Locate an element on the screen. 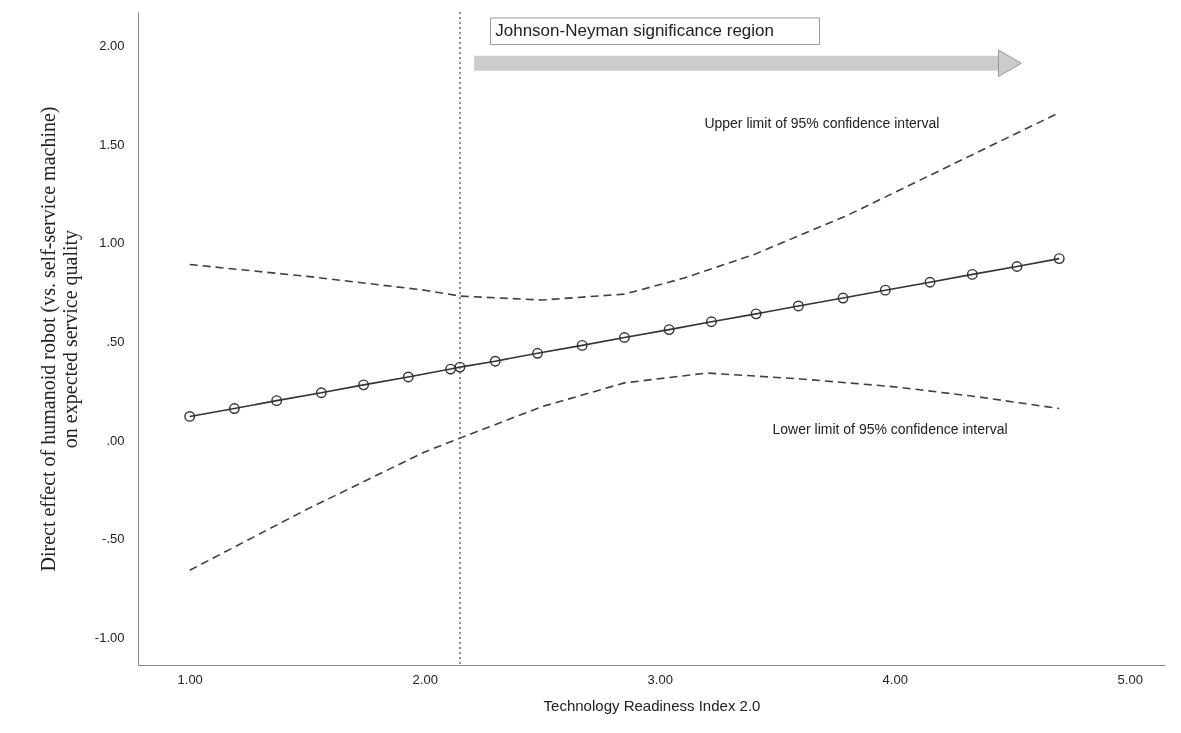 This screenshot has height=733, width=1181. x-tick-label: 5.00 is located at coordinates (1130, 679).